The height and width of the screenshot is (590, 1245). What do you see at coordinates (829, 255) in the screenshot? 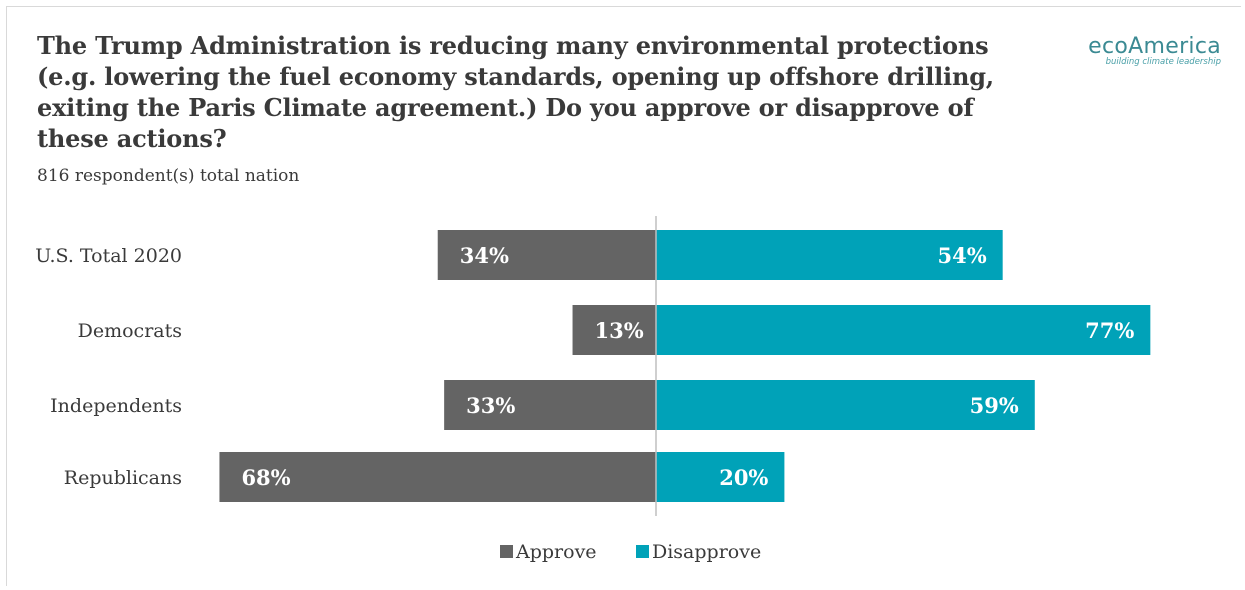
I see `bar-disapprove-u-s-total-2020` at bounding box center [829, 255].